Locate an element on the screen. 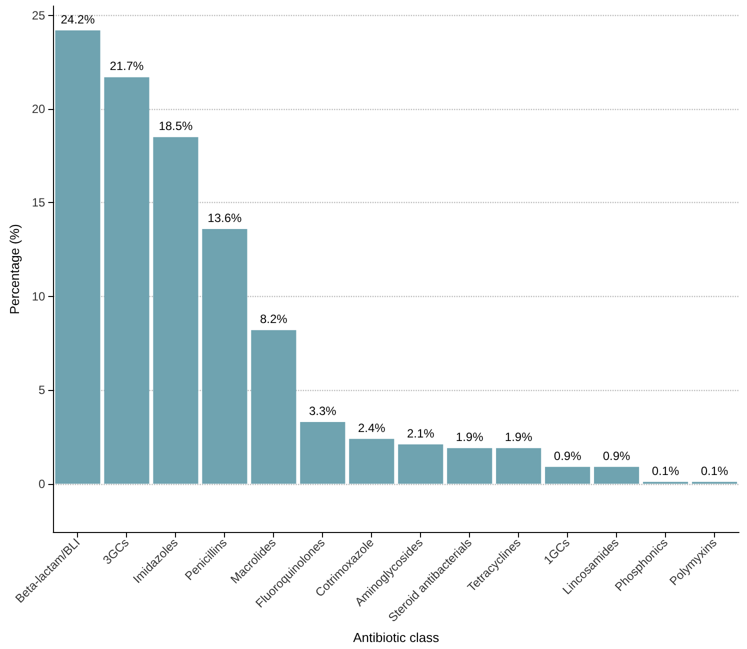 This screenshot has height=649, width=747. y-tick-label: 5 is located at coordinates (42, 390).